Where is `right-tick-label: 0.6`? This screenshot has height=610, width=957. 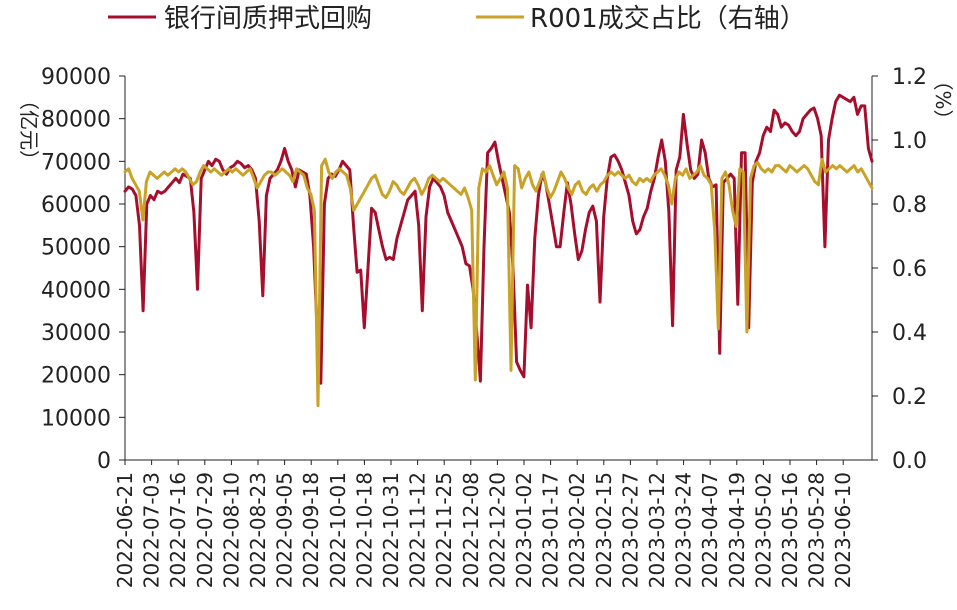 right-tick-label: 0.6 is located at coordinates (909, 269).